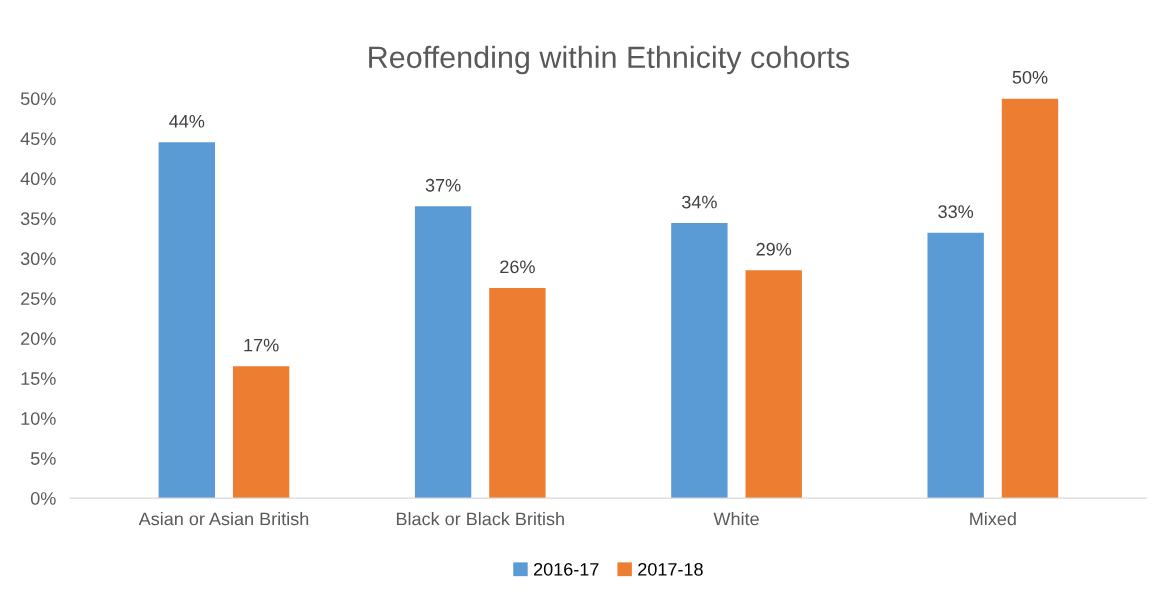 The height and width of the screenshot is (615, 1170). What do you see at coordinates (187, 121) in the screenshot?
I see `data-label: 44%` at bounding box center [187, 121].